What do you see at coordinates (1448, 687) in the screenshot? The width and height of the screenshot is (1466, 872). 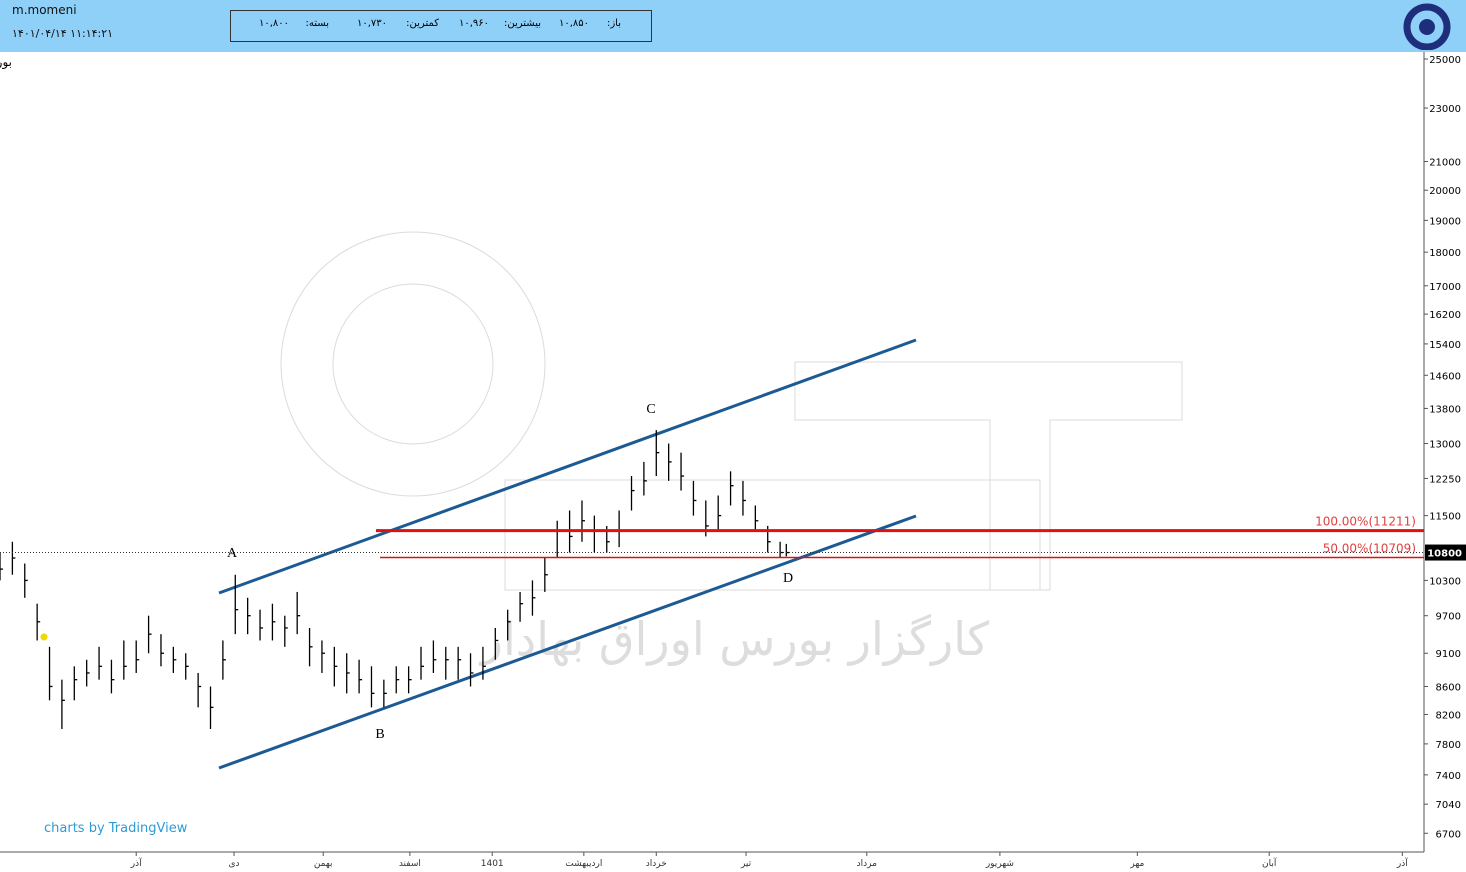 I see `y-tick-label: 8600` at bounding box center [1448, 687].